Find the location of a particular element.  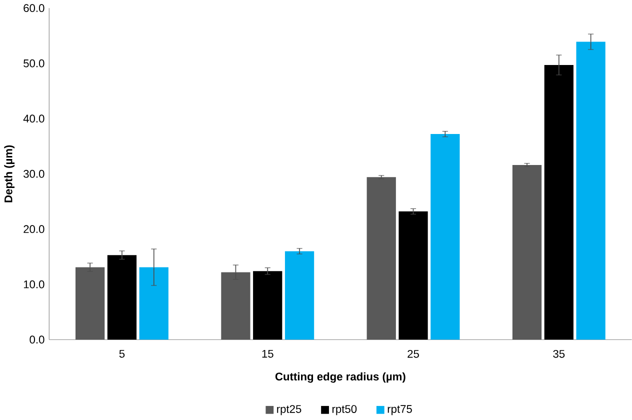

y-tick-label: 20.0 is located at coordinates (34, 229).